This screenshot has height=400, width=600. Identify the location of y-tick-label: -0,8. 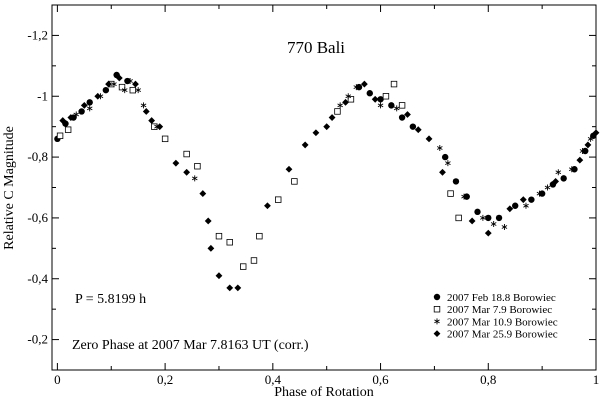
(37, 156).